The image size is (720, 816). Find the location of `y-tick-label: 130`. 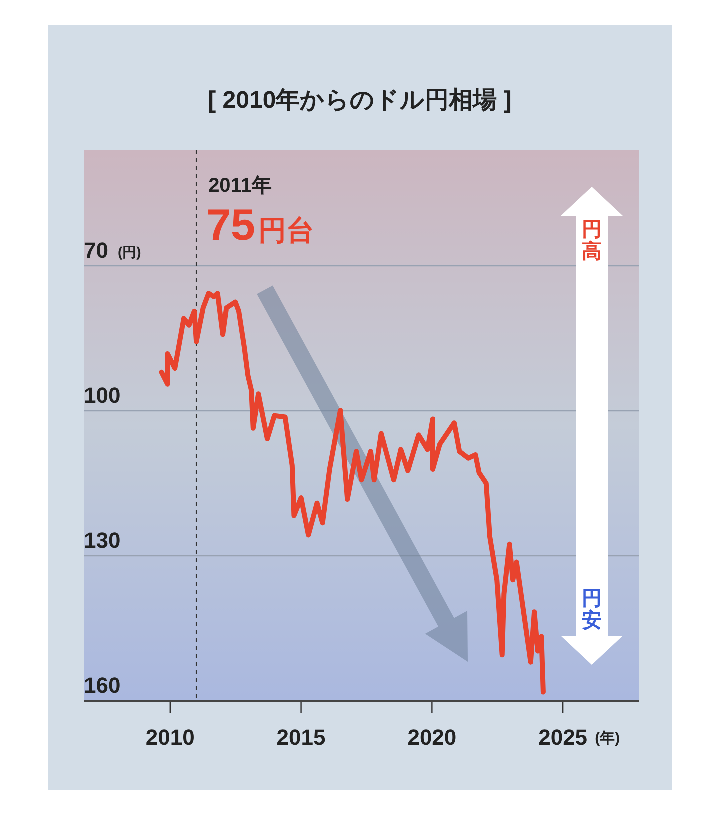

y-tick-label: 130 is located at coordinates (102, 540).